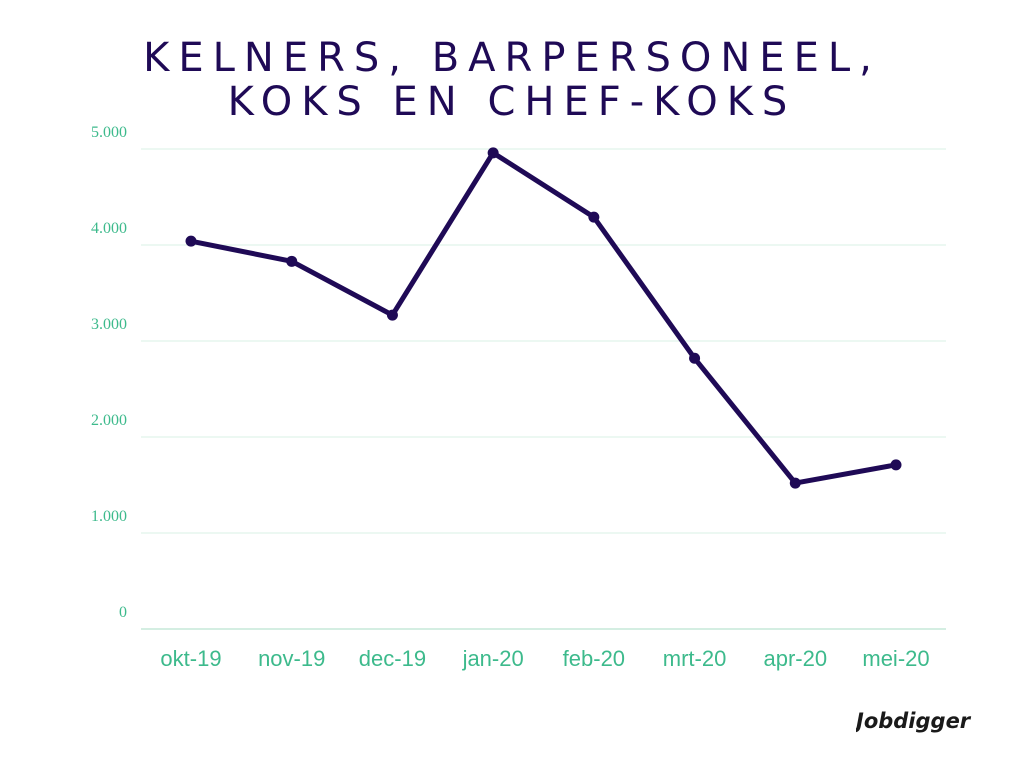 The image size is (1024, 768). I want to click on x-tick-label: feb-20, so click(594, 658).